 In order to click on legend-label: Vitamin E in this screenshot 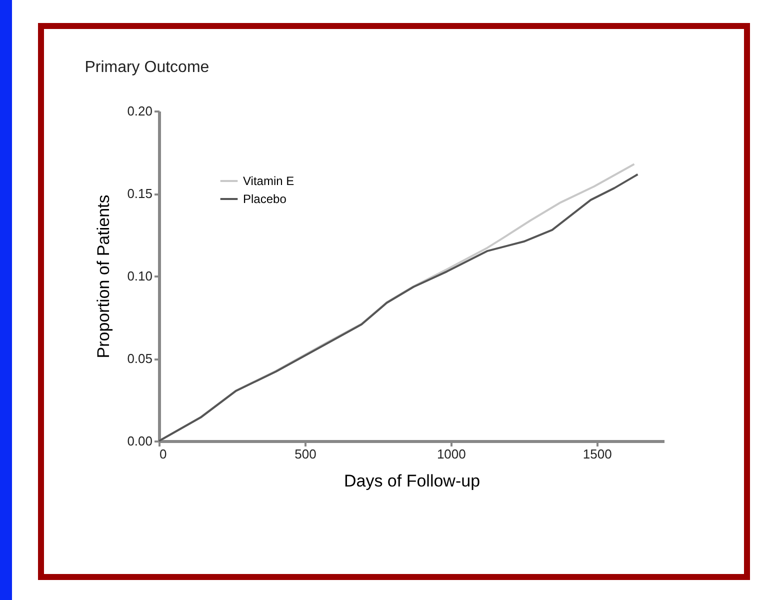, I will do `click(268, 181)`.